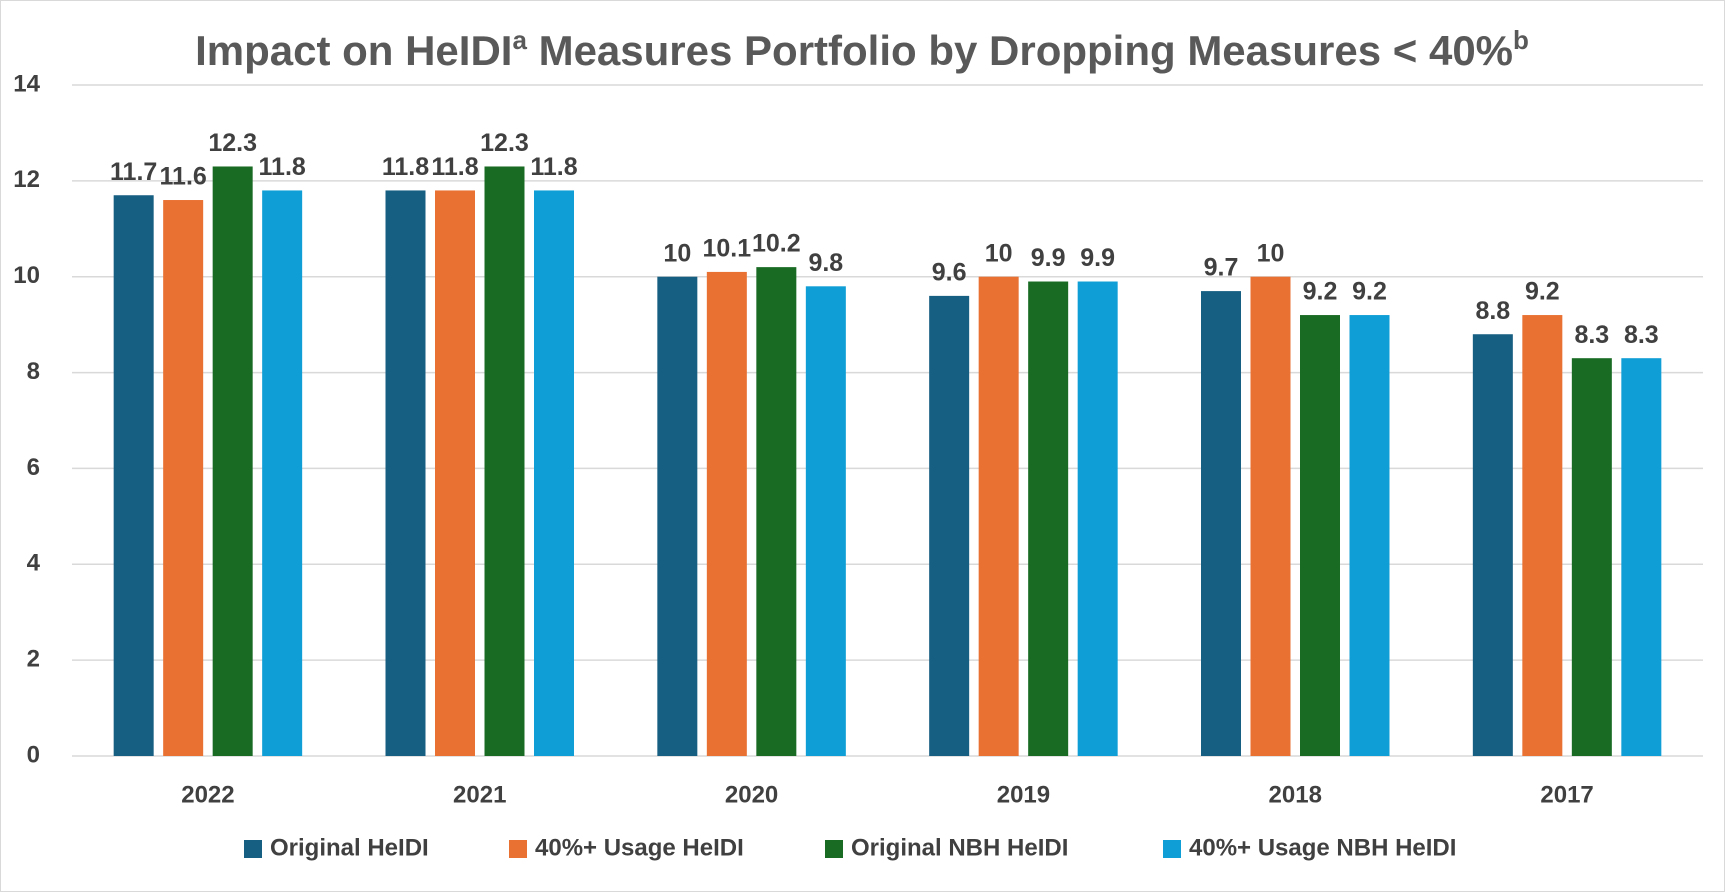 The image size is (1725, 892). I want to click on data-label: 11.7, so click(133, 172).